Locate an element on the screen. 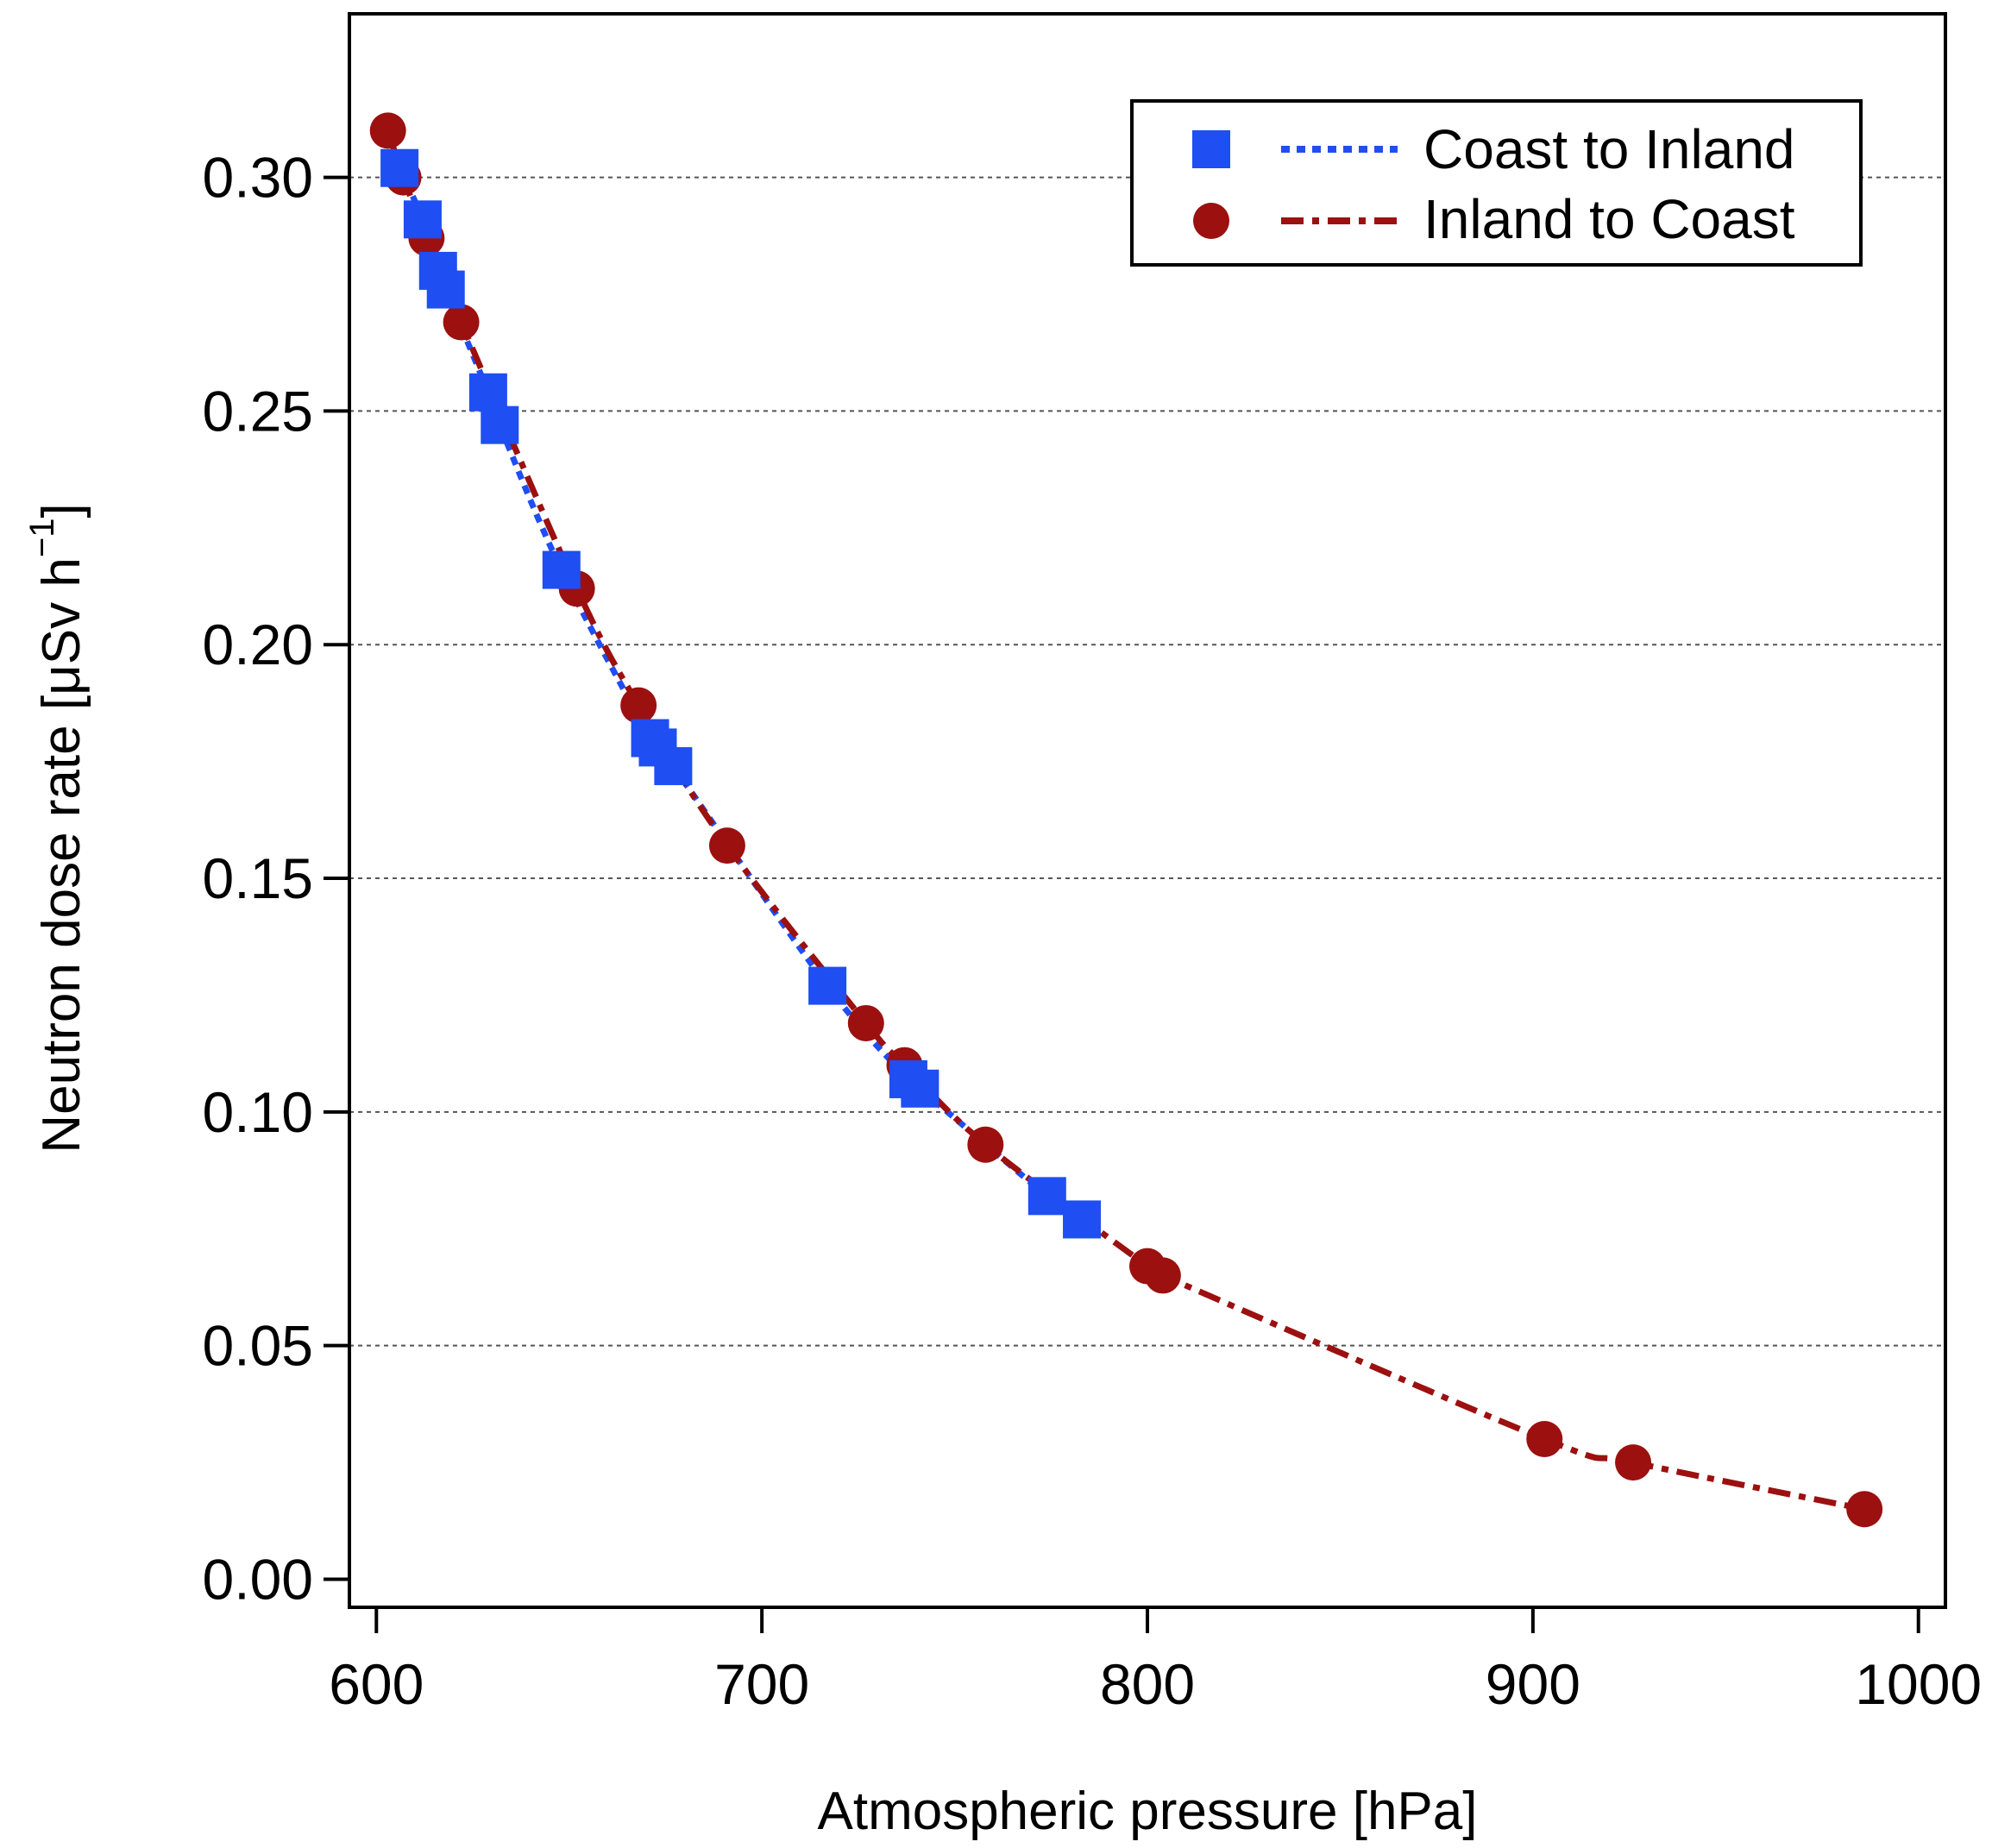 This screenshot has width=1992, height=1848. y-axis-title-main: Neutron dose rate [μSv h is located at coordinates (62, 855).